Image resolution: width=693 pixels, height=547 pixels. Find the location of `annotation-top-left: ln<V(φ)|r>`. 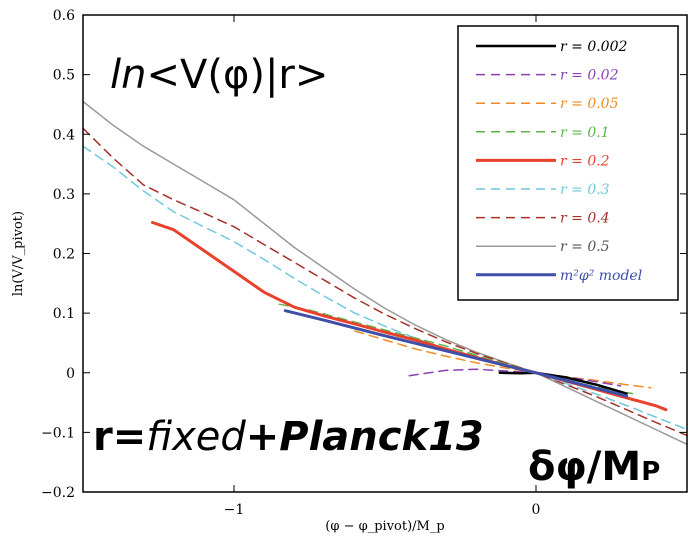

annotation-top-left: ln<V(φ)|r> is located at coordinates (219, 75).